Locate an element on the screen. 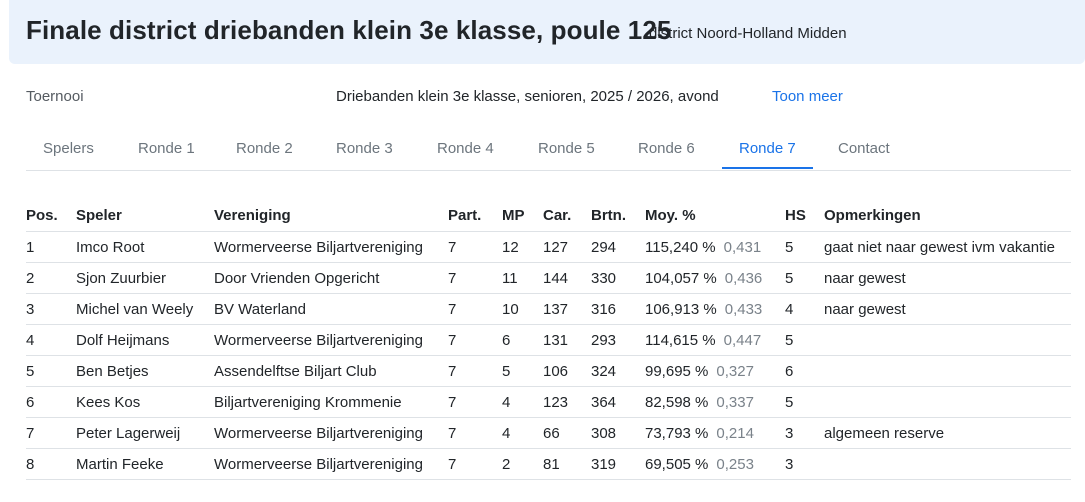 The width and height of the screenshot is (1085, 502). col-header-car: Car. is located at coordinates (567, 216).